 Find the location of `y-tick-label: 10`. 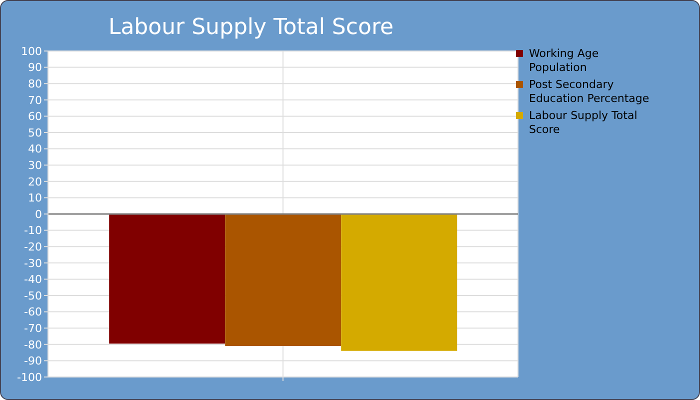

y-tick-label: 10 is located at coordinates (35, 198).